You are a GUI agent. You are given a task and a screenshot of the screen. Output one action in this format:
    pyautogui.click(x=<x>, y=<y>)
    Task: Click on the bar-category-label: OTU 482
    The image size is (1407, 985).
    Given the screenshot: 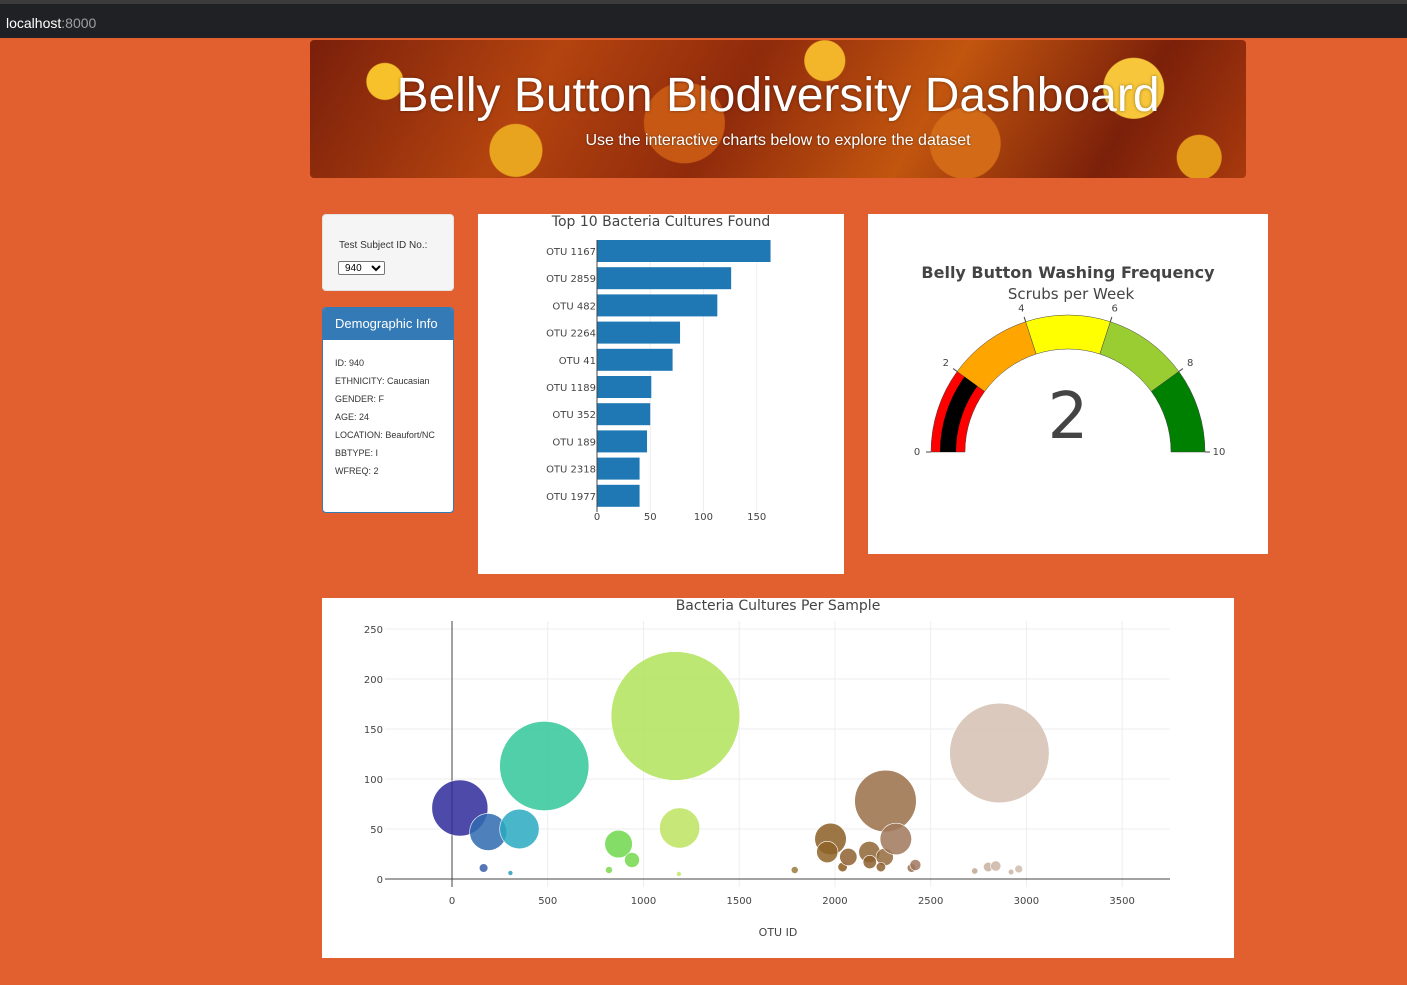 What is the action you would take?
    pyautogui.click(x=574, y=306)
    